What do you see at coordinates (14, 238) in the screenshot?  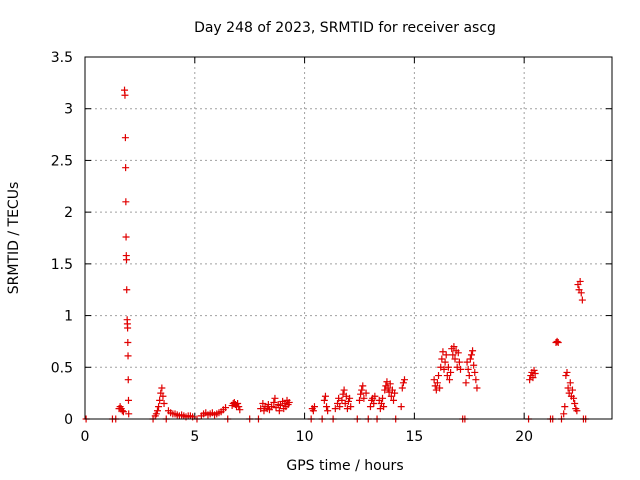 I see `y-axis-label: SRMTID / TECUs` at bounding box center [14, 238].